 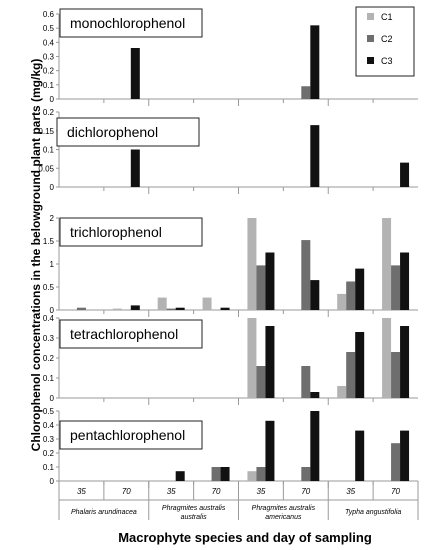 I want to click on panel-tetrachlorophenol: 0 0.1 0.2 0.3 0.4 tetrachlorophenol, so click(x=230, y=359).